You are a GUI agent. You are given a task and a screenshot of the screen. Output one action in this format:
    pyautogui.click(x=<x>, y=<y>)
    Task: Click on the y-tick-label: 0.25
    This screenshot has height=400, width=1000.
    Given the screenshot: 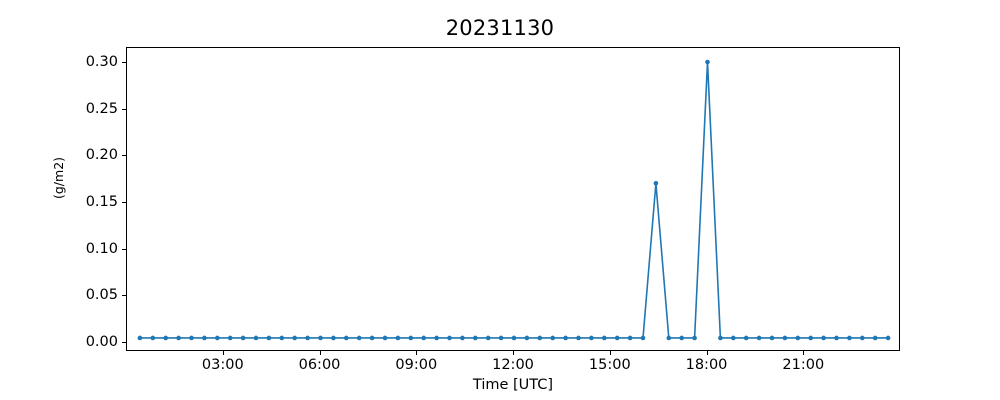 What is the action you would take?
    pyautogui.click(x=101, y=108)
    